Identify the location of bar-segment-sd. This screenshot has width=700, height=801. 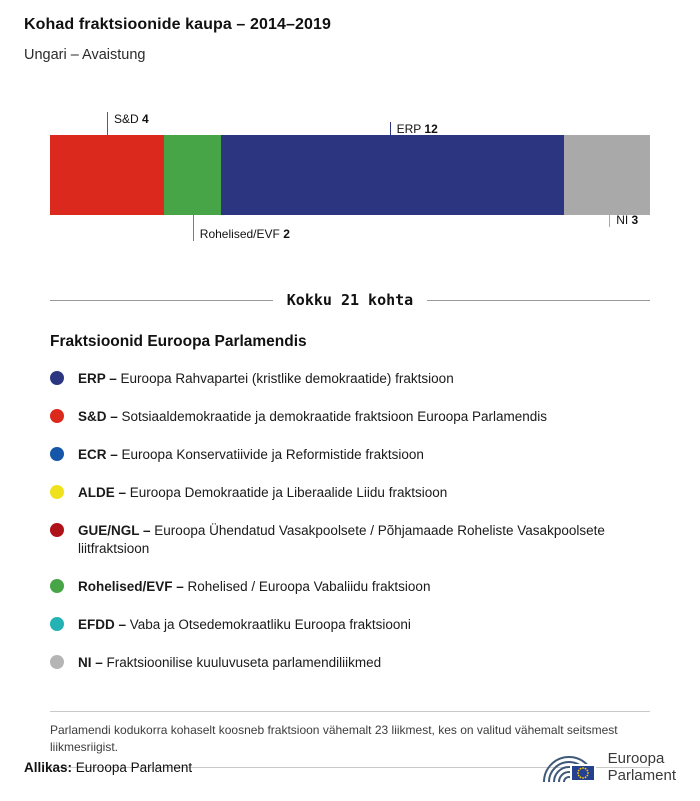
(107, 175).